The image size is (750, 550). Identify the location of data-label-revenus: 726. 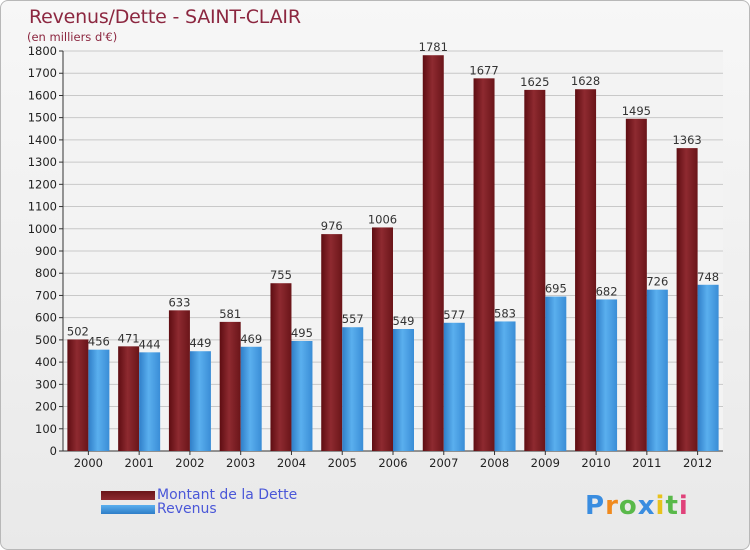
(657, 282).